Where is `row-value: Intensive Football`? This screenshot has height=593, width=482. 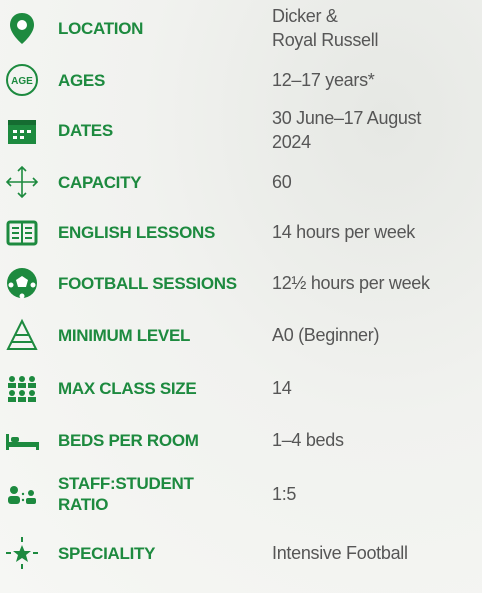 row-value: Intensive Football is located at coordinates (340, 553).